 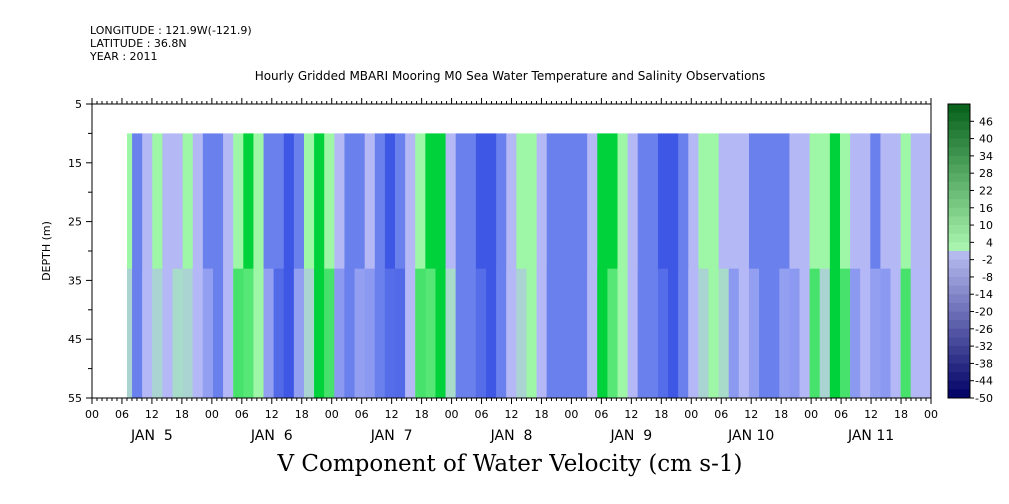 I want to click on colorbar-label: -8, so click(x=987, y=277).